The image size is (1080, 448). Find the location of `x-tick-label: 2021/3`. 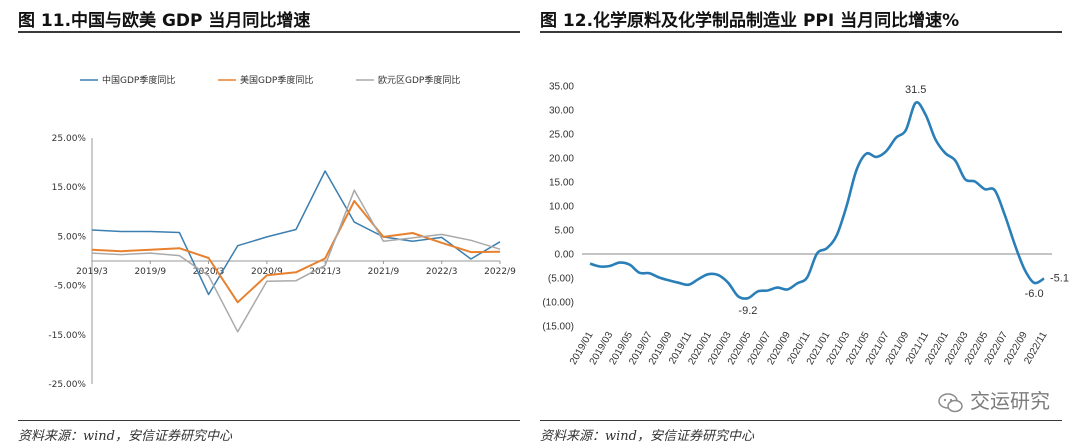

x-tick-label: 2021/3 is located at coordinates (325, 272).